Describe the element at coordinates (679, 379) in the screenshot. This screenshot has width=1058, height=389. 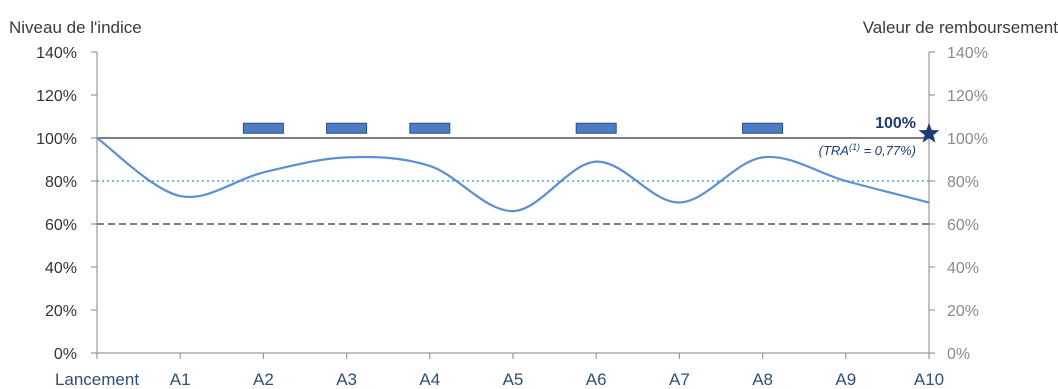
I see `x-tick-label: A7` at that location.